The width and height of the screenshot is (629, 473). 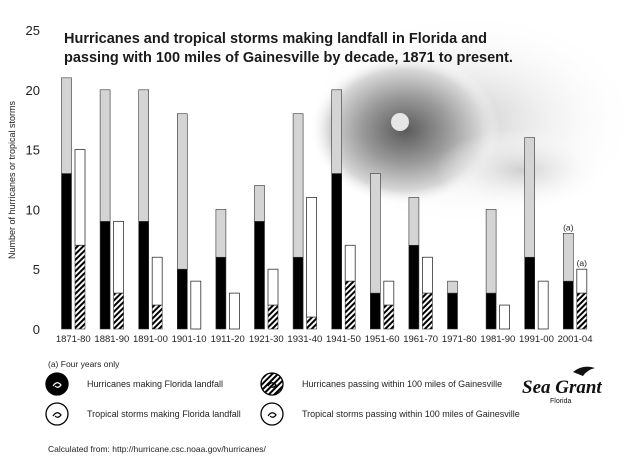 What do you see at coordinates (33, 180) in the screenshot?
I see `y-axis: 0 5 10 15 20 25` at bounding box center [33, 180].